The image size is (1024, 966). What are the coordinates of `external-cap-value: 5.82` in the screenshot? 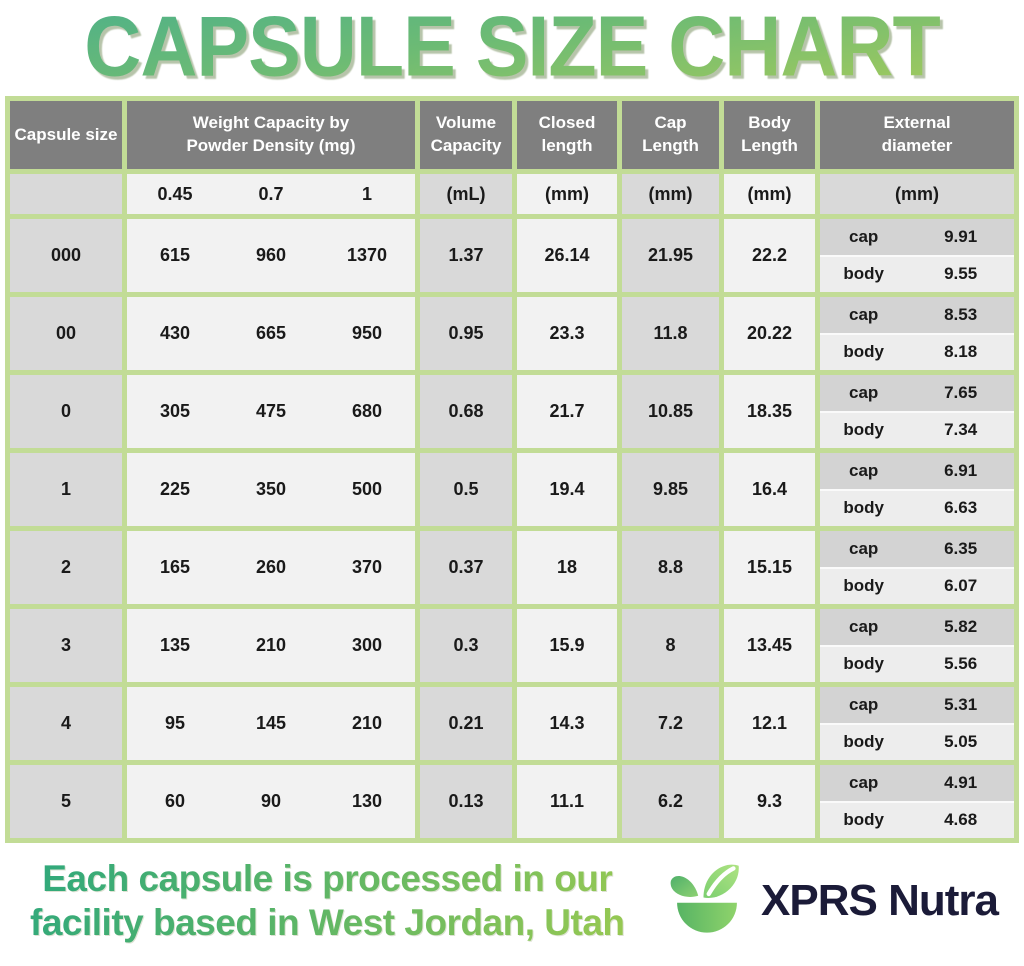 It's located at (961, 626).